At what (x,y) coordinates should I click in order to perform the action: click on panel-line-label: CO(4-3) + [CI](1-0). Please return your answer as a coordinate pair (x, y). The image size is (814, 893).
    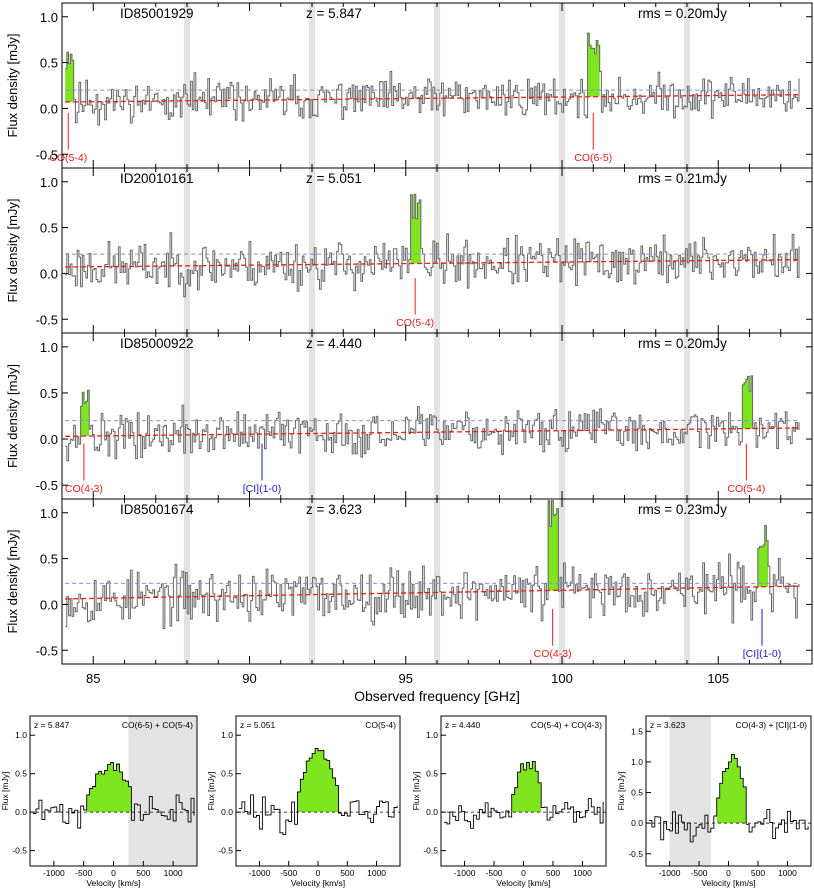
    Looking at the image, I should click on (771, 725).